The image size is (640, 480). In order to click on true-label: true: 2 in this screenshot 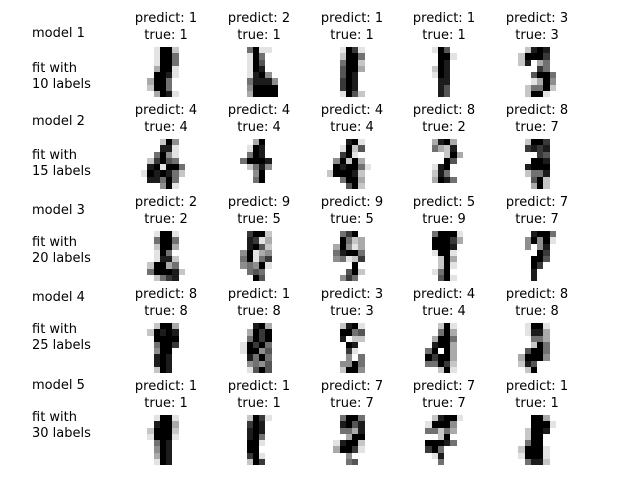, I will do `click(166, 219)`.